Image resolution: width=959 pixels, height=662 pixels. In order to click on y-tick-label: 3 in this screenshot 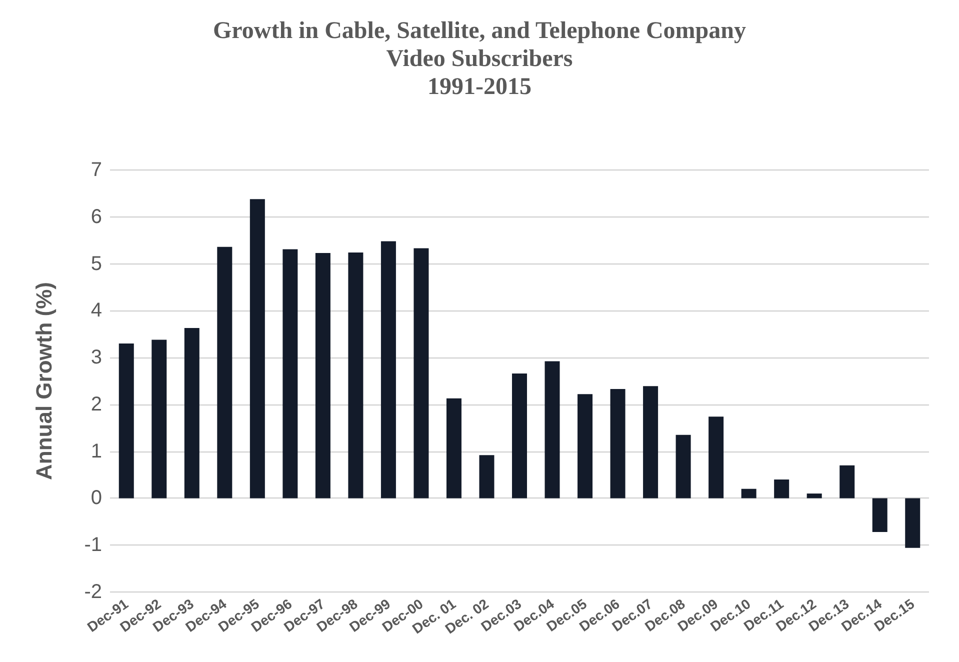, I will do `click(96, 357)`.